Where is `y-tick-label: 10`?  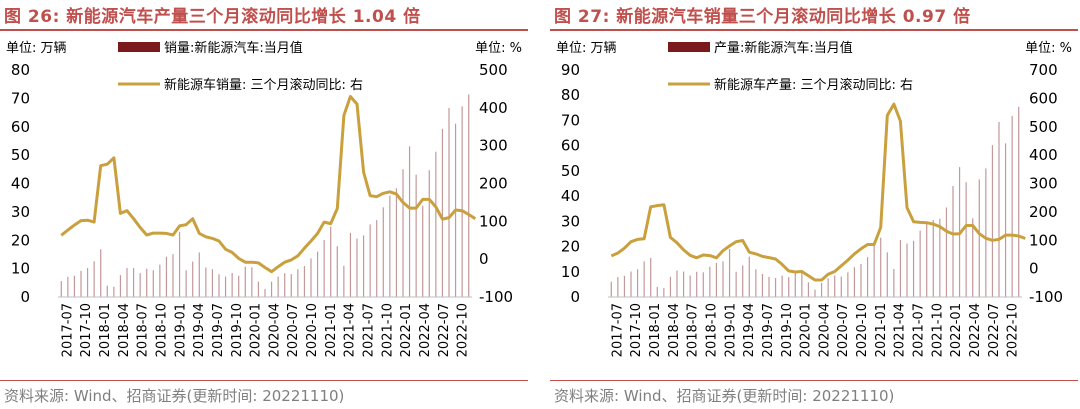 y-tick-label: 10 is located at coordinates (570, 272).